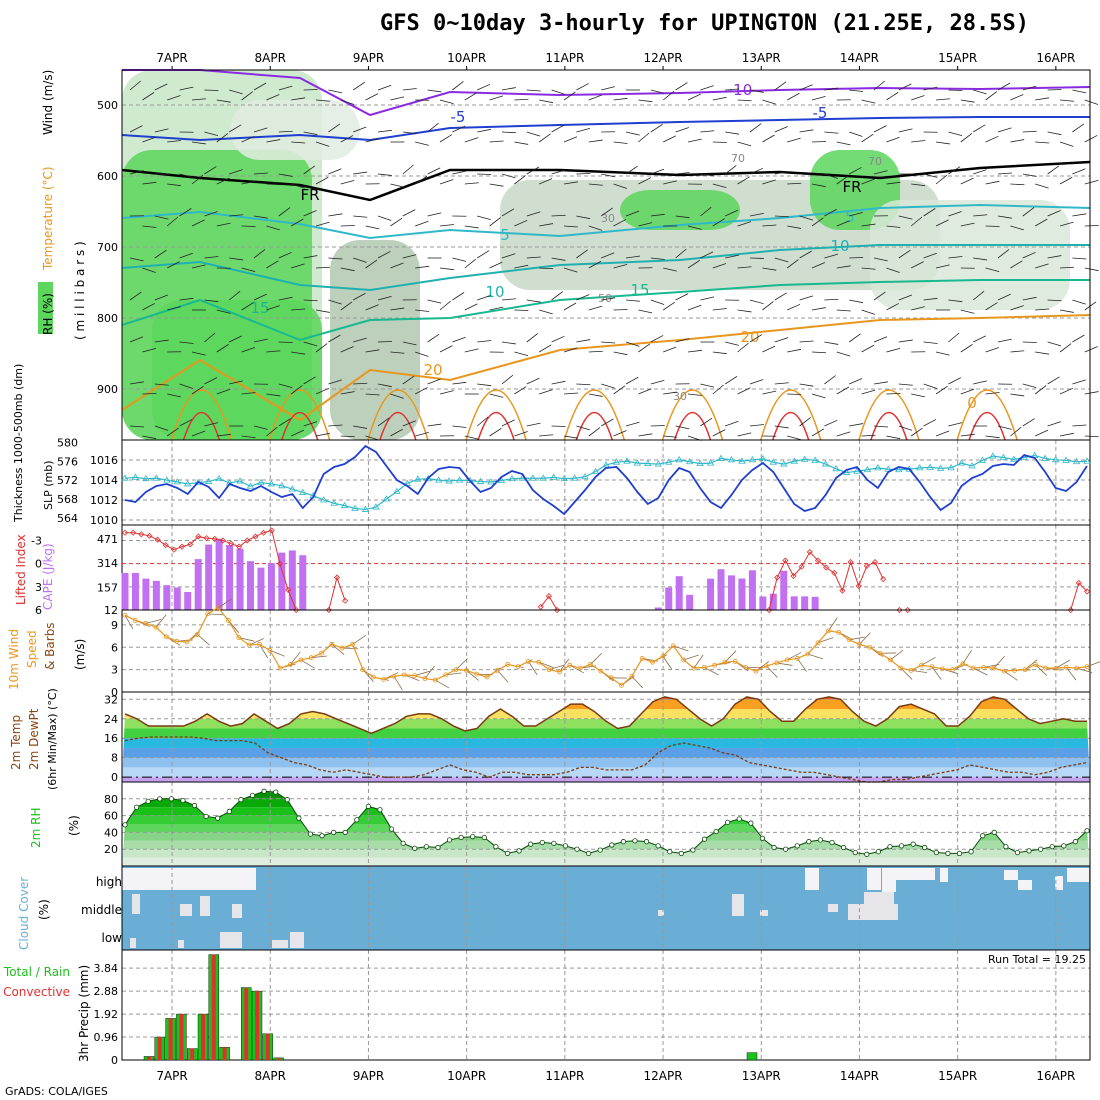 The width and height of the screenshot is (1100, 1100). Describe the element at coordinates (67, 461) in the screenshot. I see `thickness-tick: 576` at that location.